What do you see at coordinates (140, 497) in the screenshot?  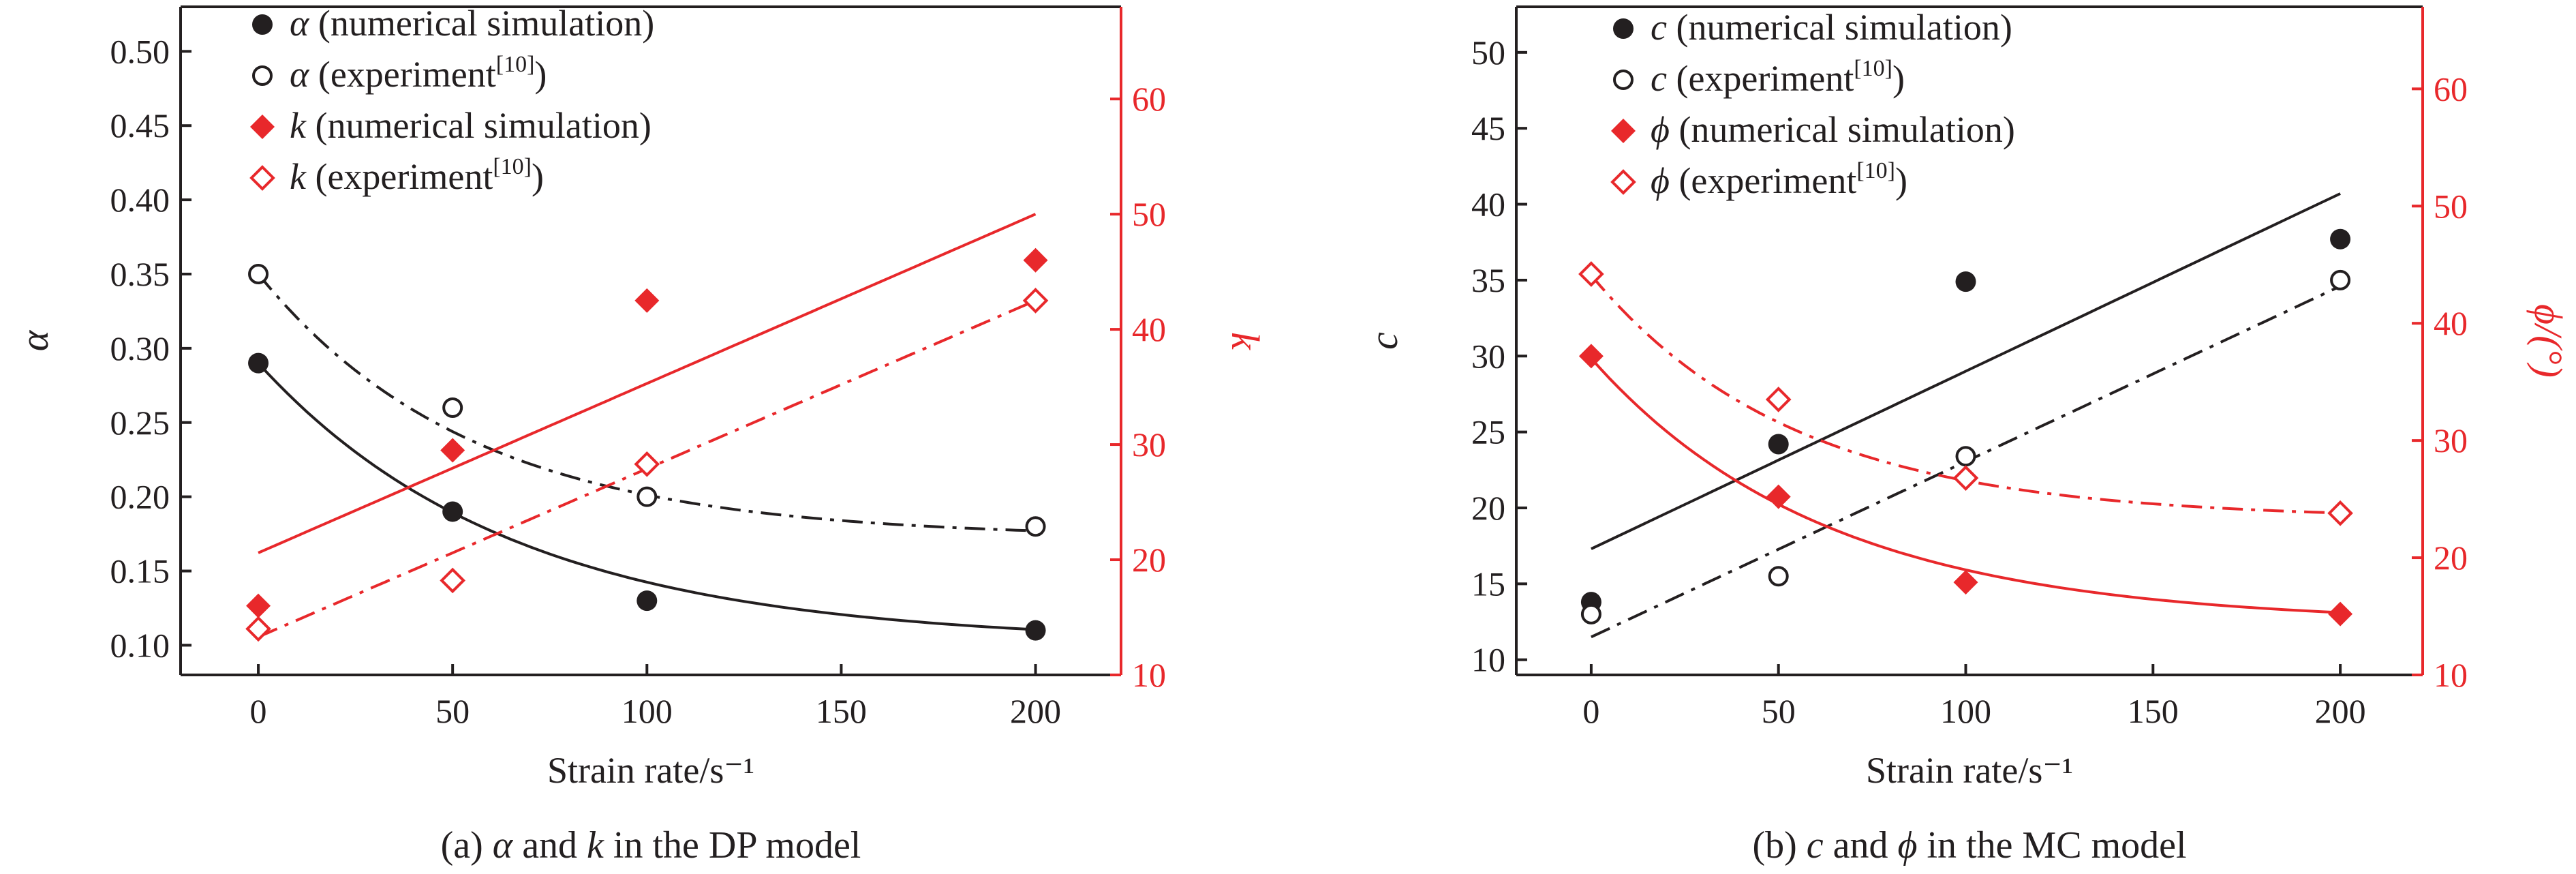 I see `y-left-tick-label: 0.20` at bounding box center [140, 497].